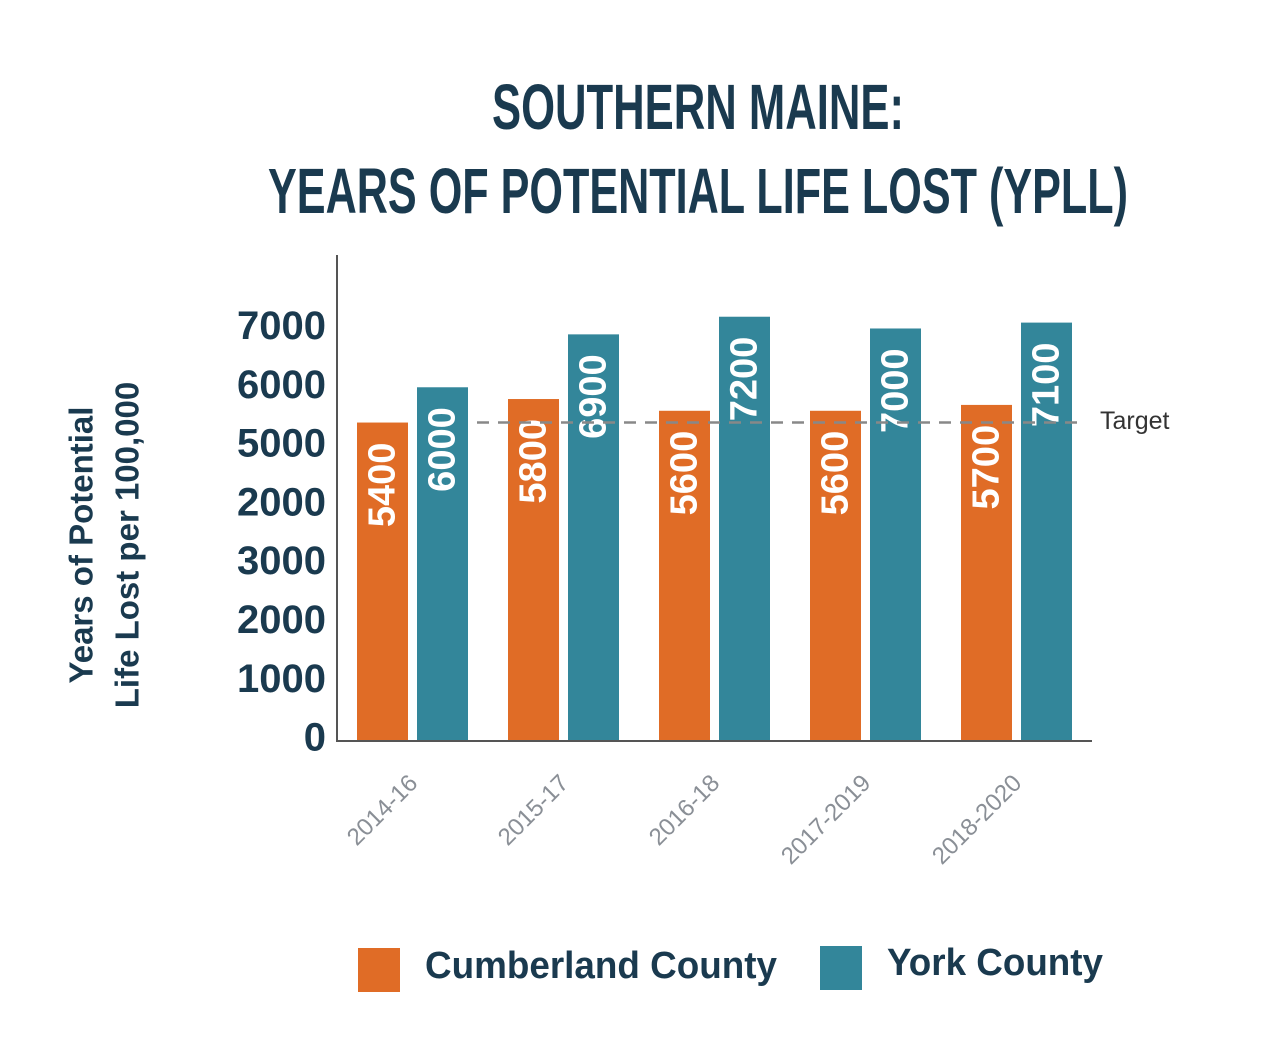 The height and width of the screenshot is (1064, 1274). Describe the element at coordinates (977, 820) in the screenshot. I see `x-tick-label: 2018-2020` at that location.